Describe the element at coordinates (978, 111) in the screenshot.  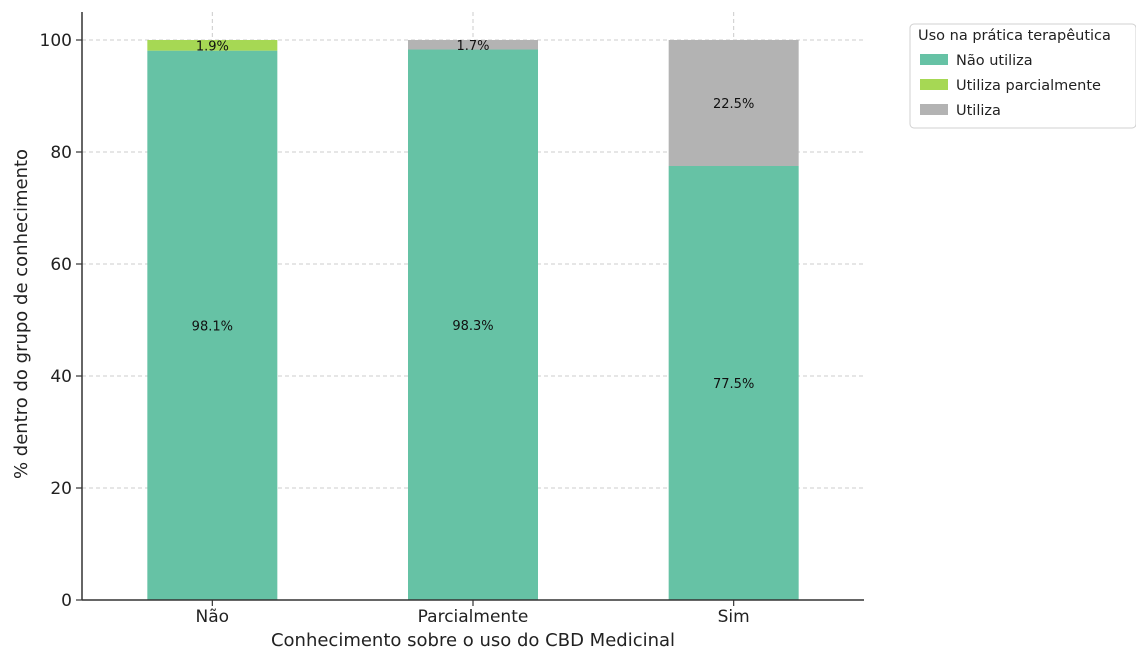
I see `legend-label: Utiliza` at that location.